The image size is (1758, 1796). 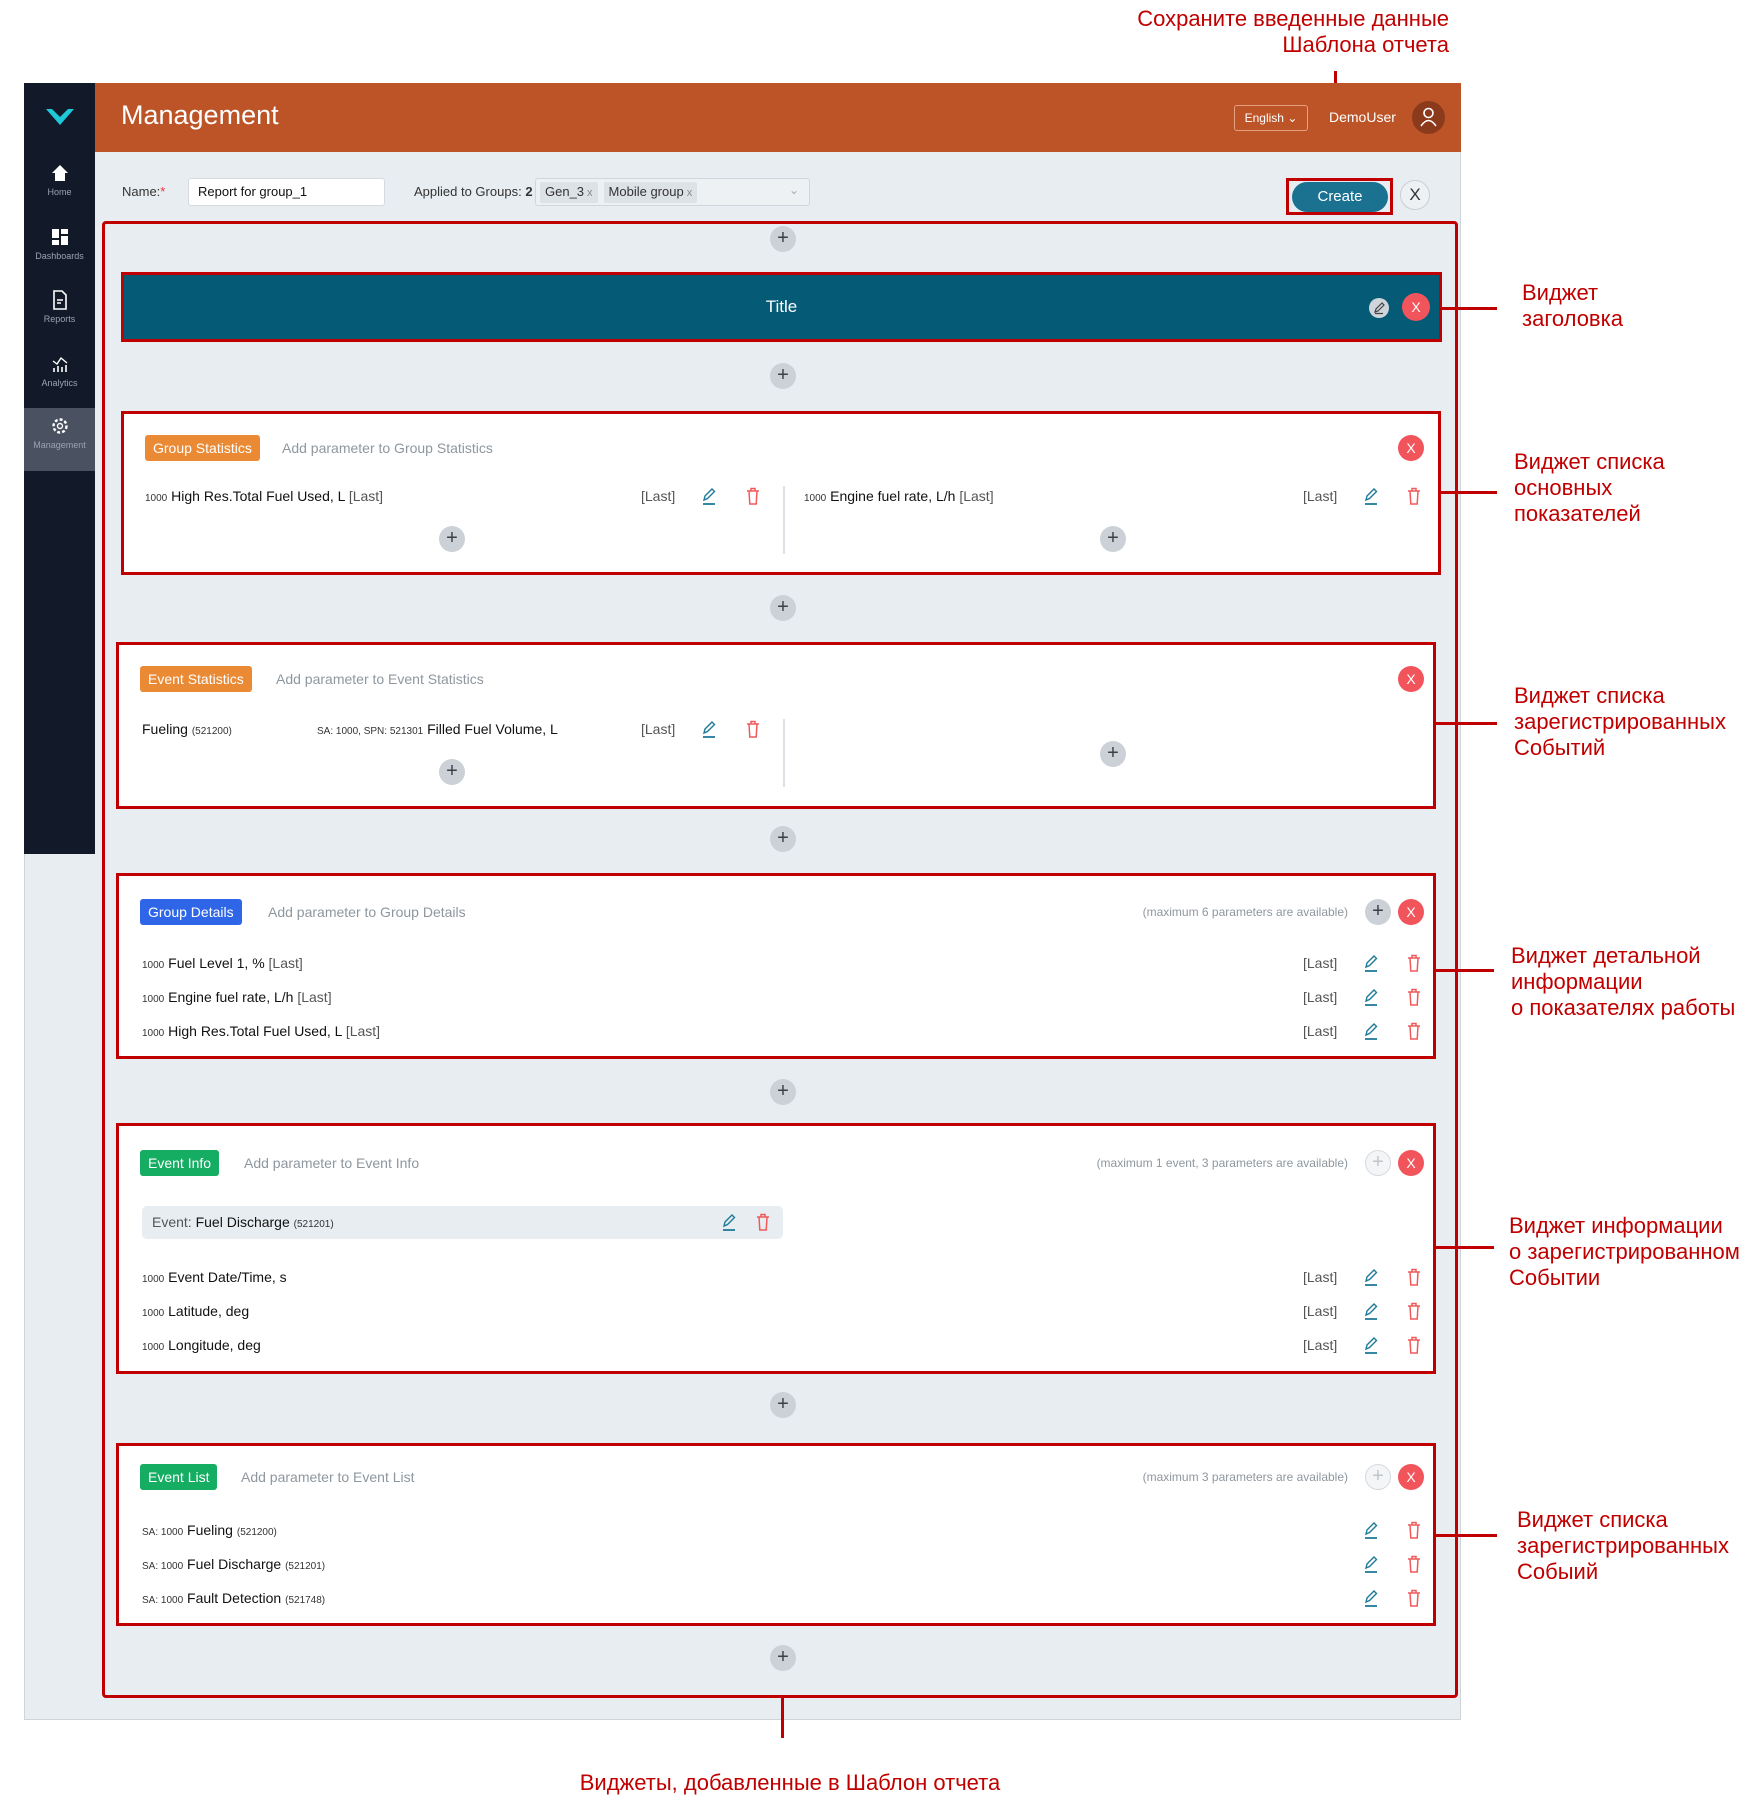 I want to click on annotation-line, so click(x=782, y=1718).